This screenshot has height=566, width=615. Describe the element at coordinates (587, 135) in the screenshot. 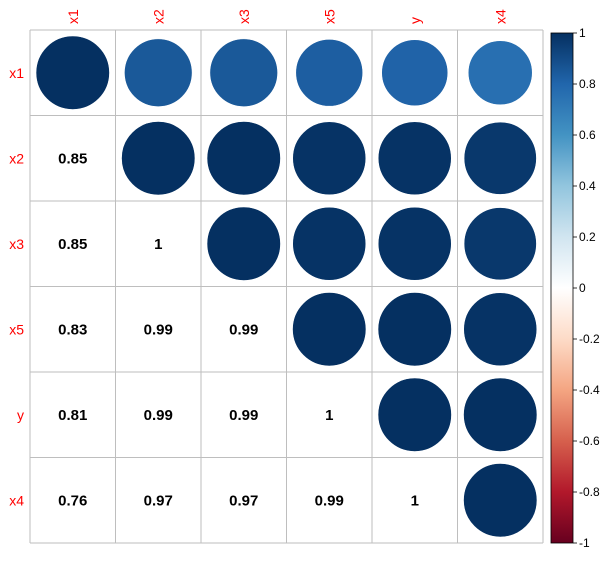

I see `colorbar-tick-label: 0.6` at that location.